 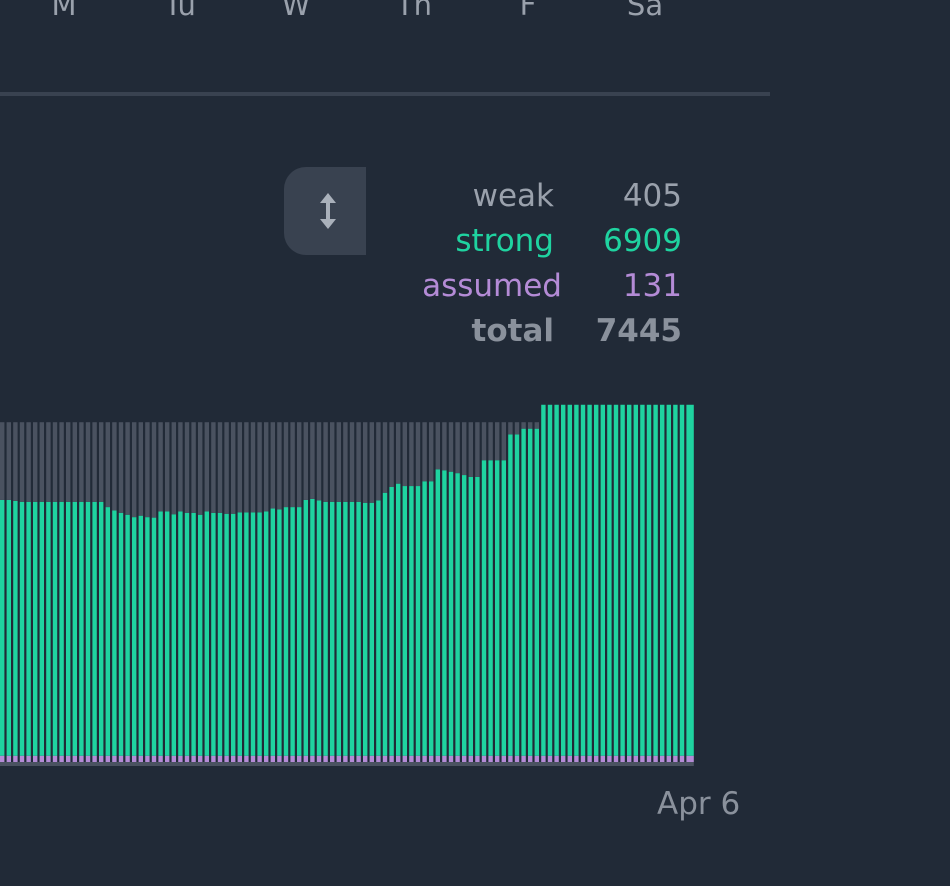 I want to click on section-divider, so click(x=385, y=94).